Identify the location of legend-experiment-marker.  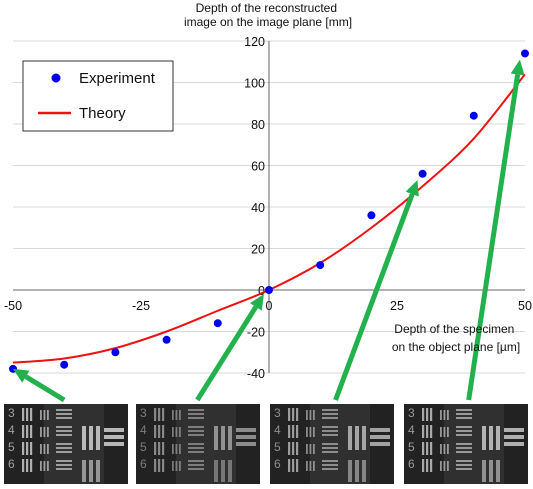
(56, 78).